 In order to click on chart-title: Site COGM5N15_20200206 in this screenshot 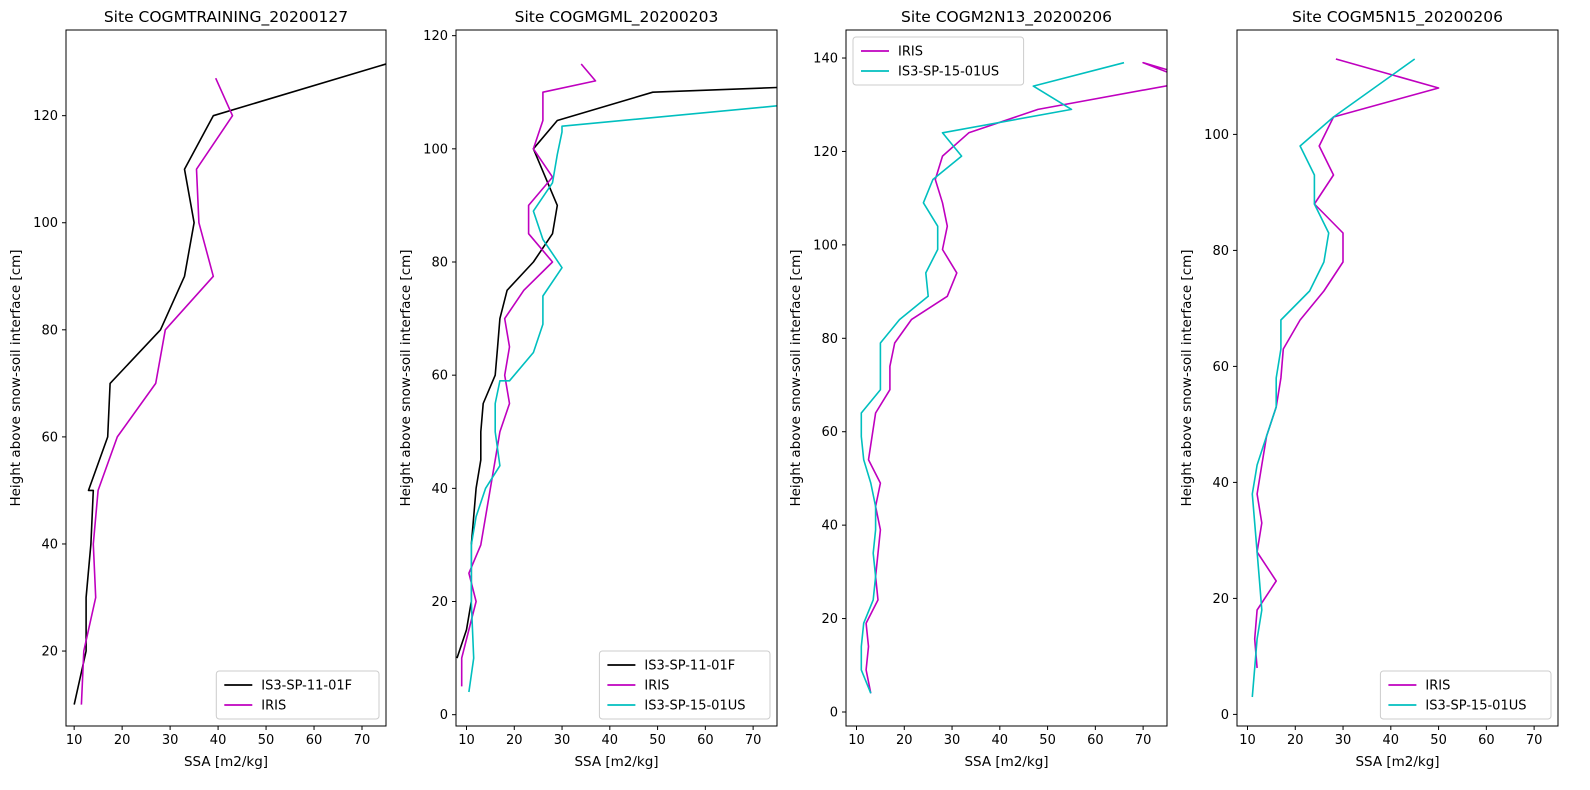, I will do `click(1397, 17)`.